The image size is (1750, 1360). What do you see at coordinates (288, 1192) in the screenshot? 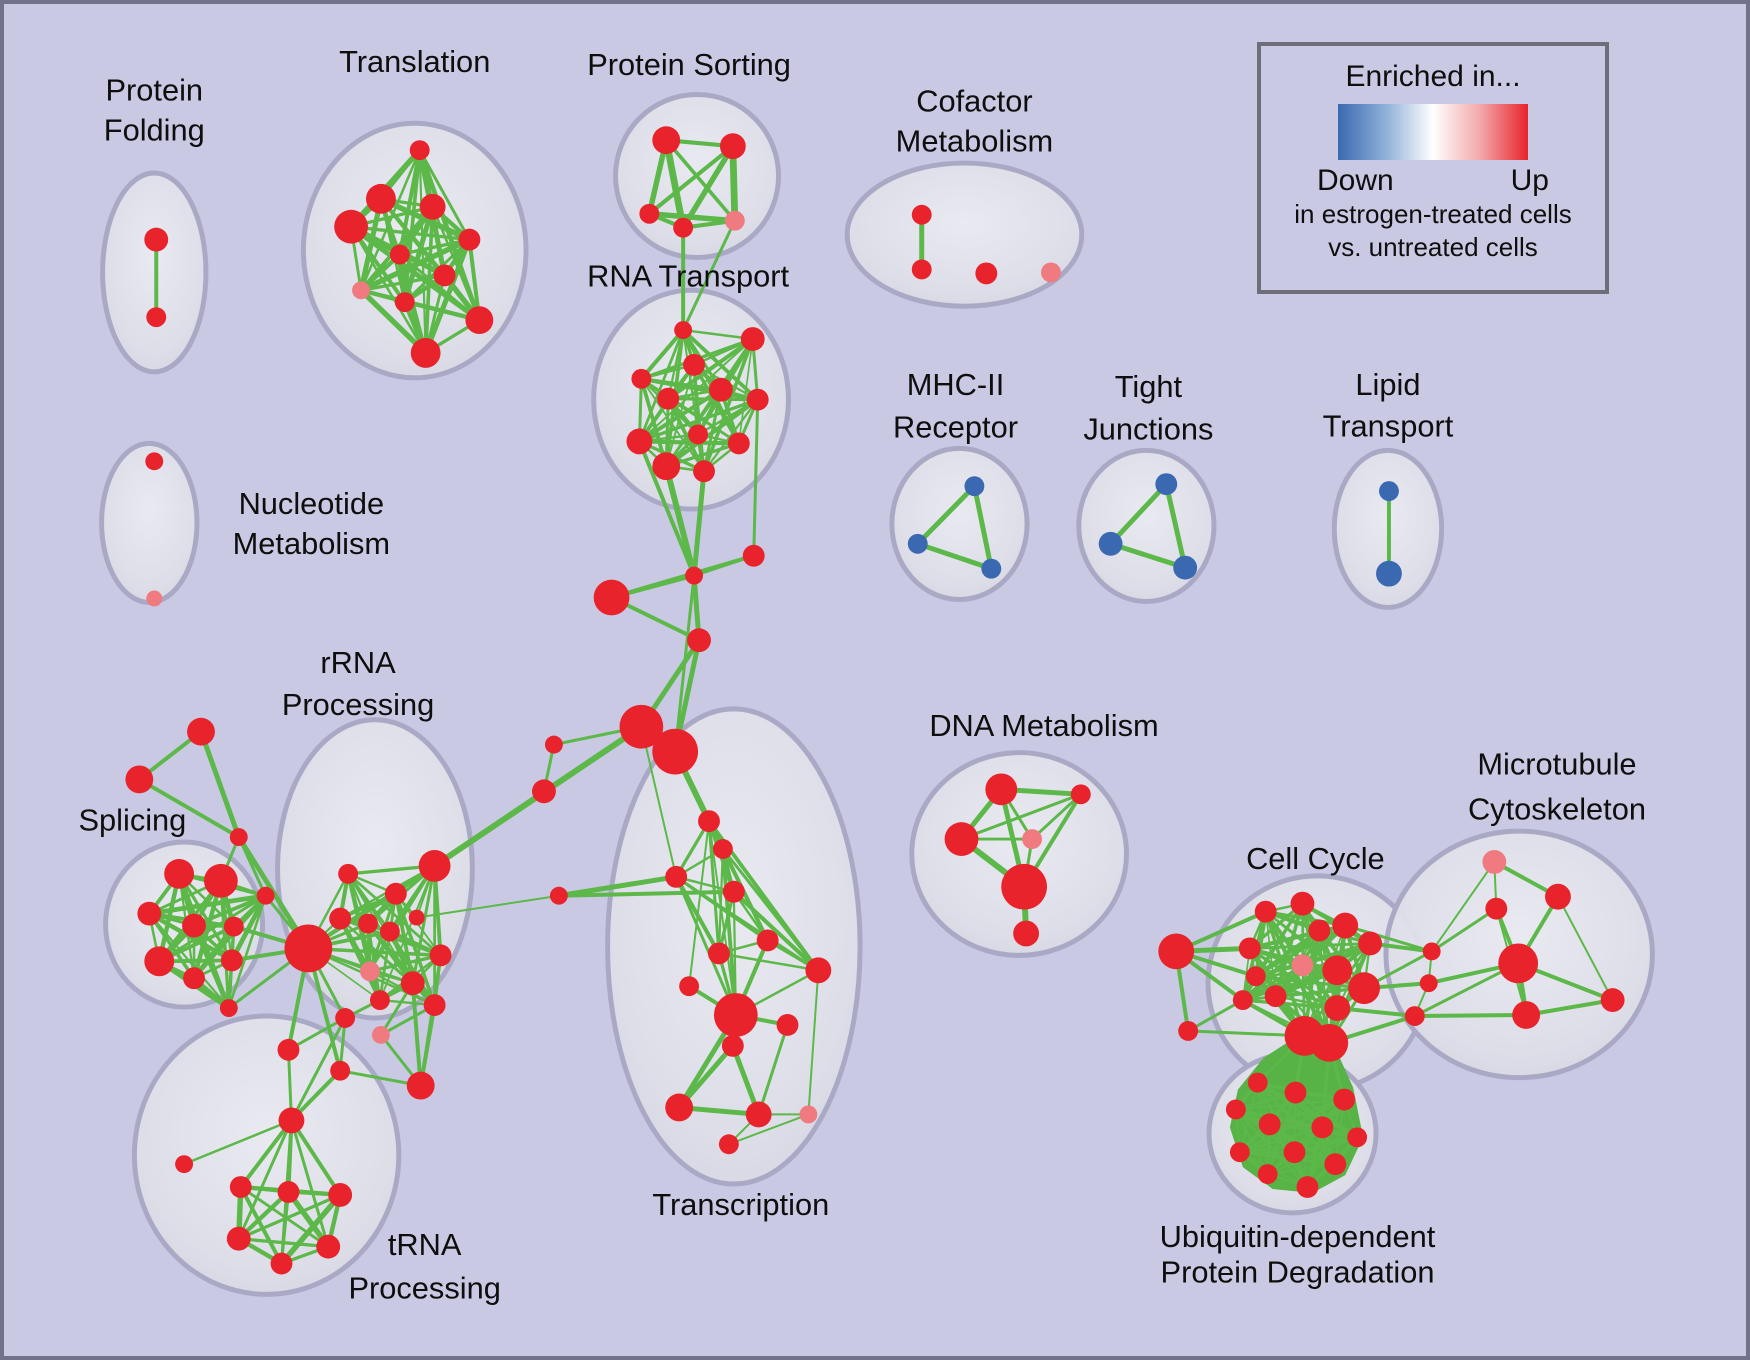
I see `node-TR2` at bounding box center [288, 1192].